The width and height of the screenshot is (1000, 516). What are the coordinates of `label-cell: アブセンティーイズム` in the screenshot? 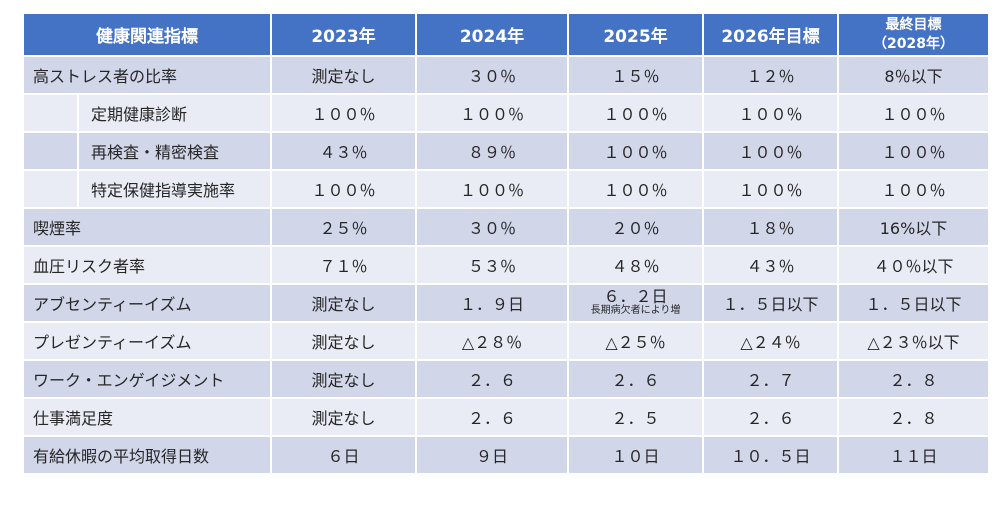 It's located at (147, 303).